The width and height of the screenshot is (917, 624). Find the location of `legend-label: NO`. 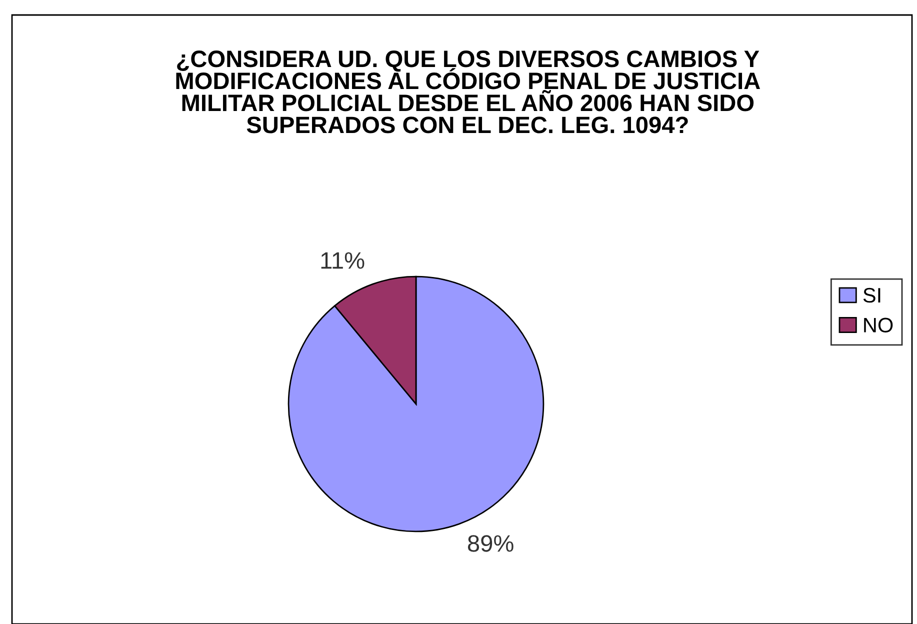

legend-label: NO is located at coordinates (878, 325).